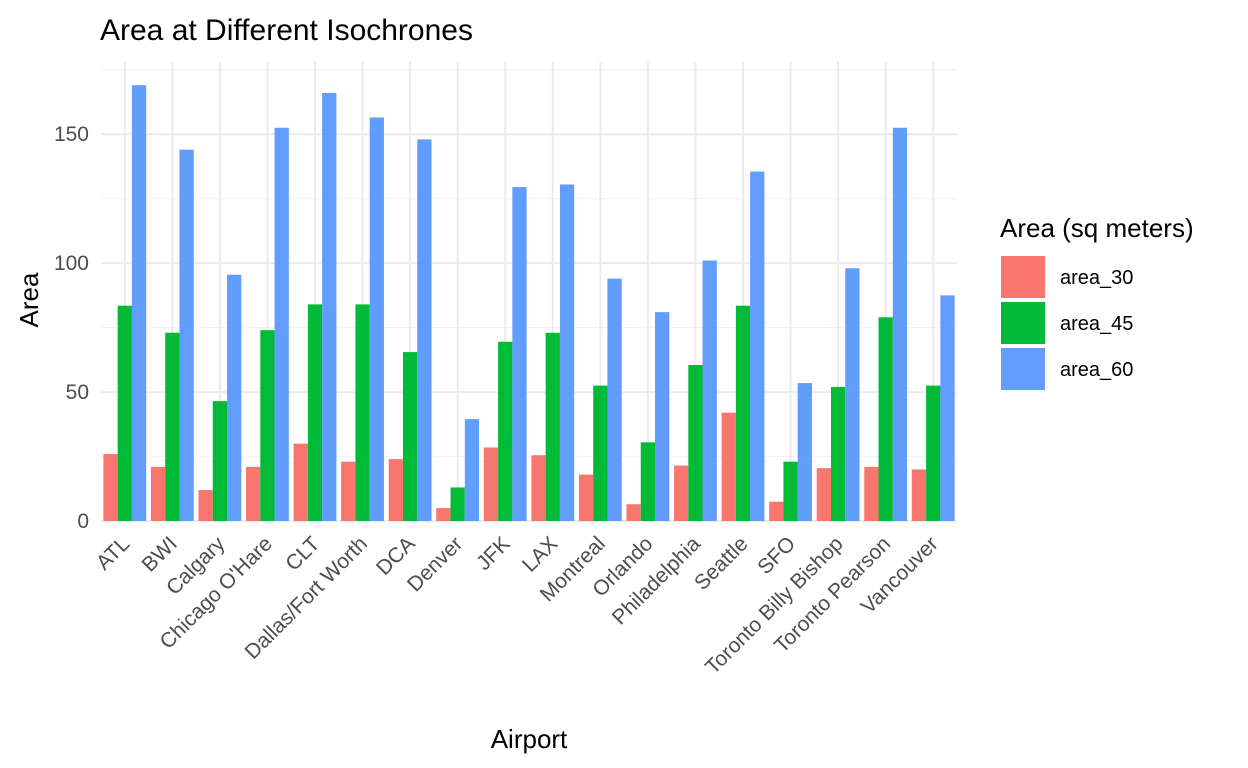 The image size is (1248, 768). Describe the element at coordinates (113, 553) in the screenshot. I see `x-tick-label: ATL` at that location.